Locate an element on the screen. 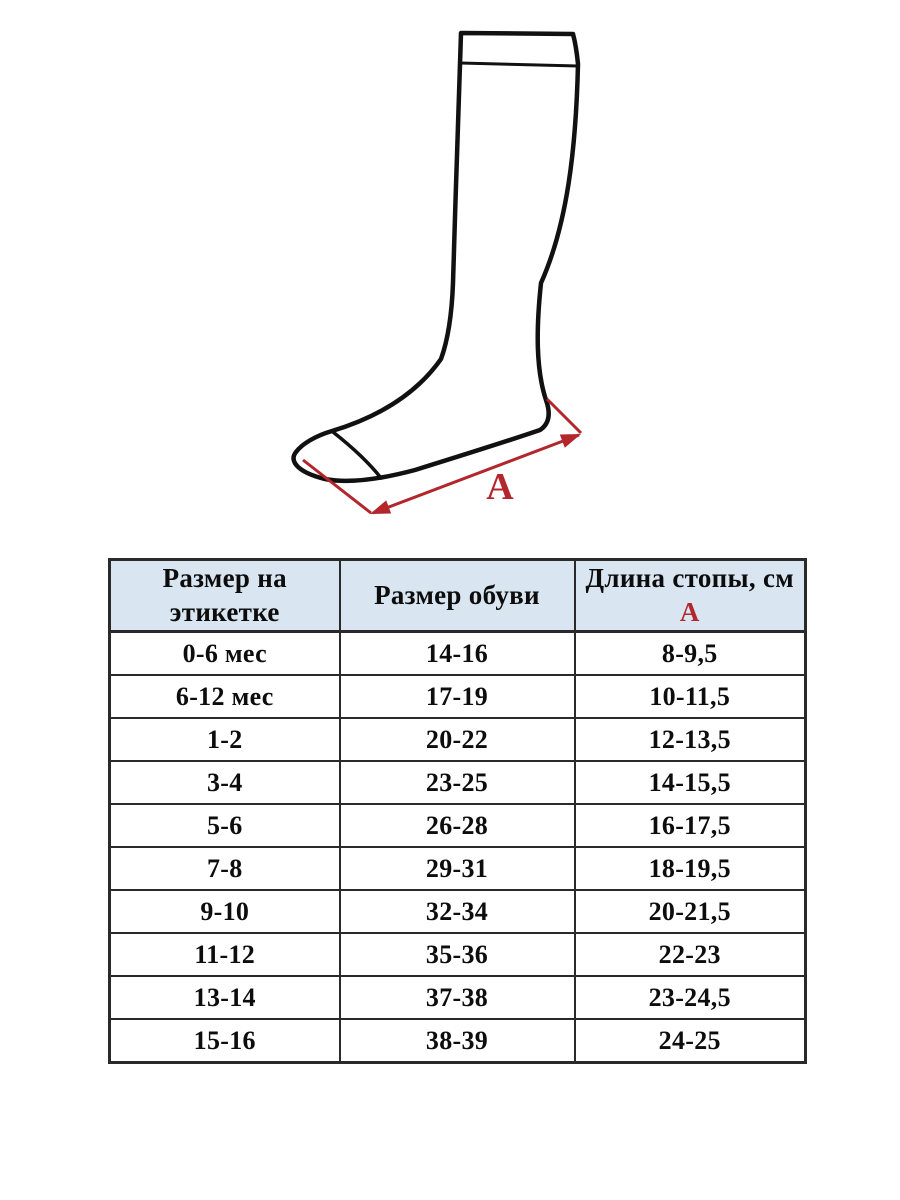 The width and height of the screenshot is (900, 1200). col-header-foot-length: Длина стопы, см А is located at coordinates (690, 595).